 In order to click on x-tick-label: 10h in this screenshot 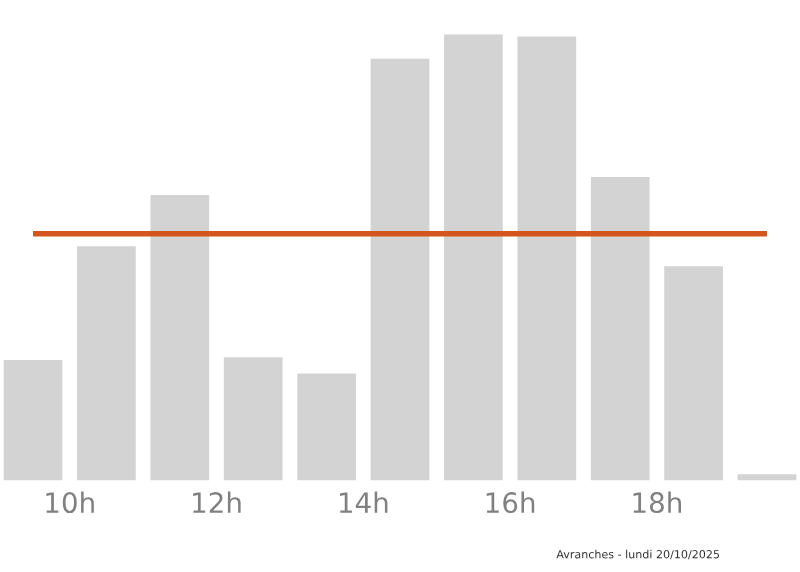, I will do `click(70, 502)`.